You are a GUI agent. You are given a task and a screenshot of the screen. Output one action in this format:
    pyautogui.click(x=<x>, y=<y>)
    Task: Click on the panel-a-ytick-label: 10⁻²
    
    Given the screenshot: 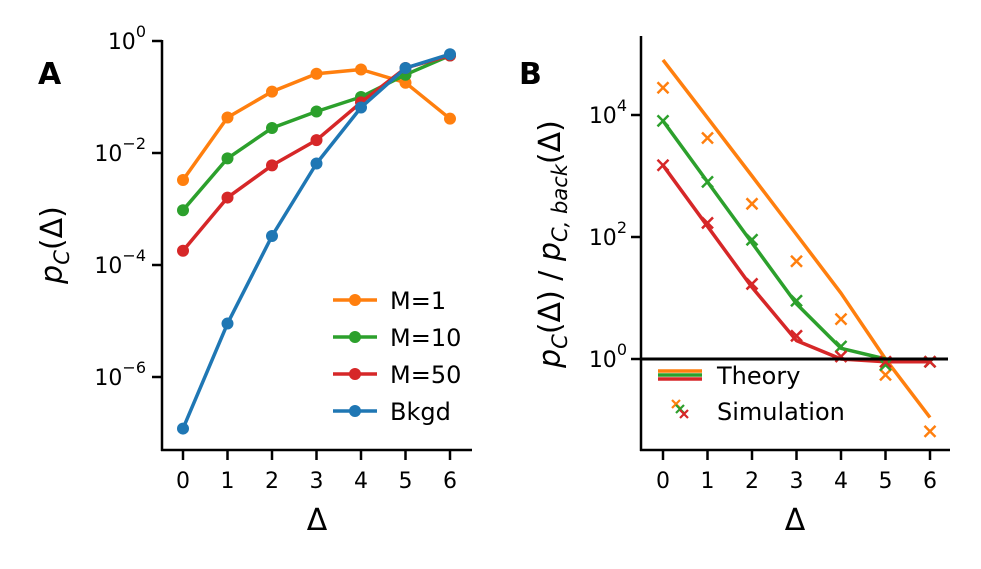 What is the action you would take?
    pyautogui.click(x=120, y=150)
    